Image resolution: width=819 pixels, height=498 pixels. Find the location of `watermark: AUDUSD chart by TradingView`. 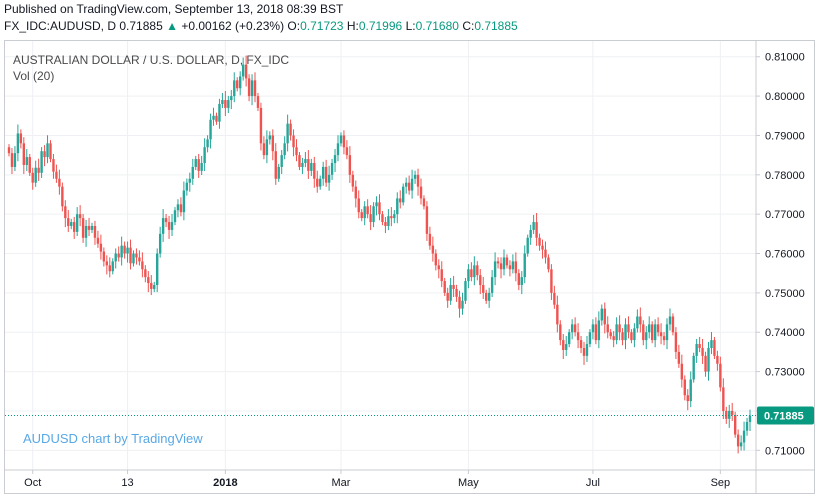

watermark: AUDUSD chart by TradingView is located at coordinates (113, 438).